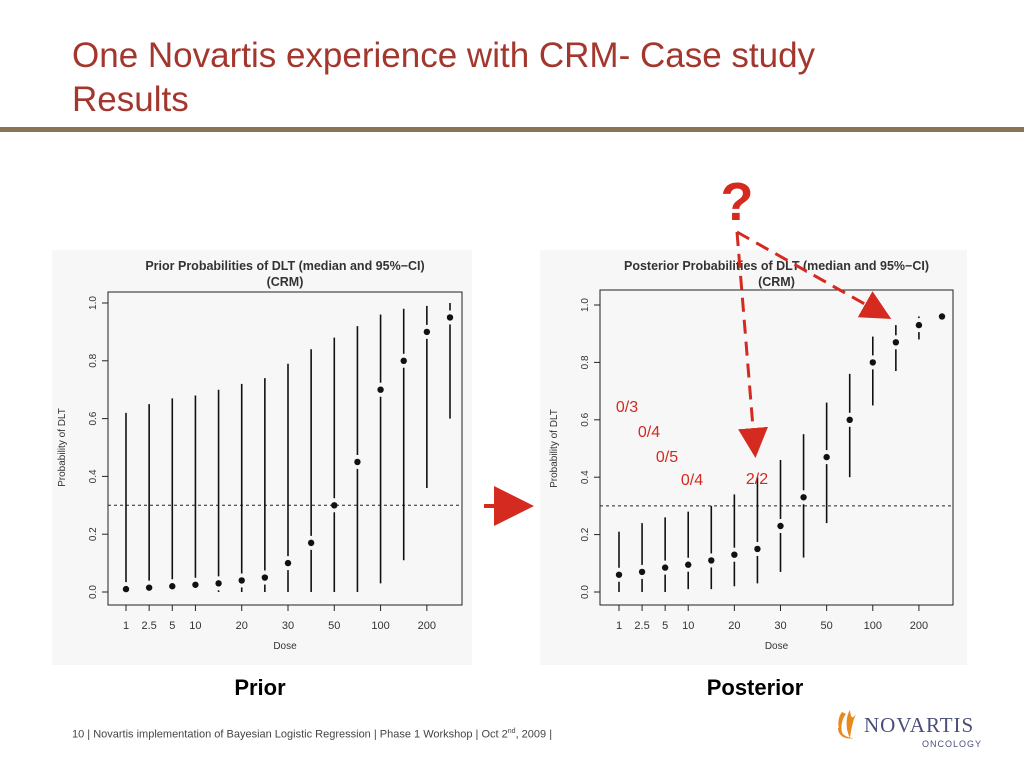 The image size is (1024, 768). Describe the element at coordinates (511, 731) in the screenshot. I see `footer-sup: nd` at that location.